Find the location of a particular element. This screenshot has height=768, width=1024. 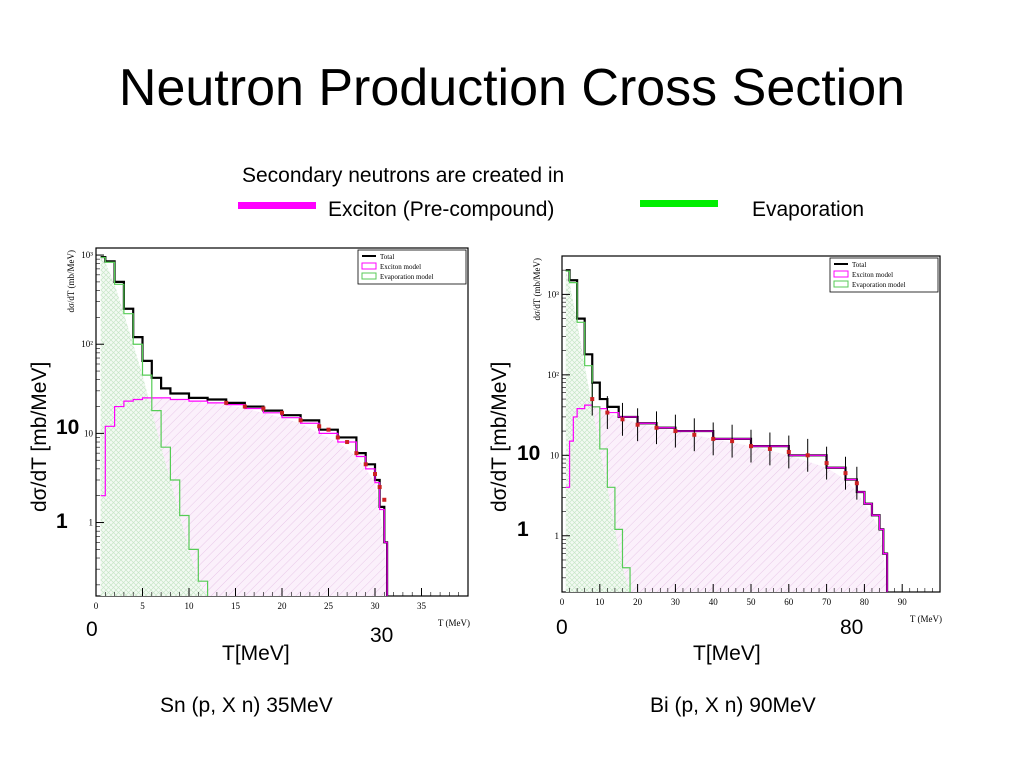

bi-legend-entry: Evaporation model is located at coordinates (879, 285).